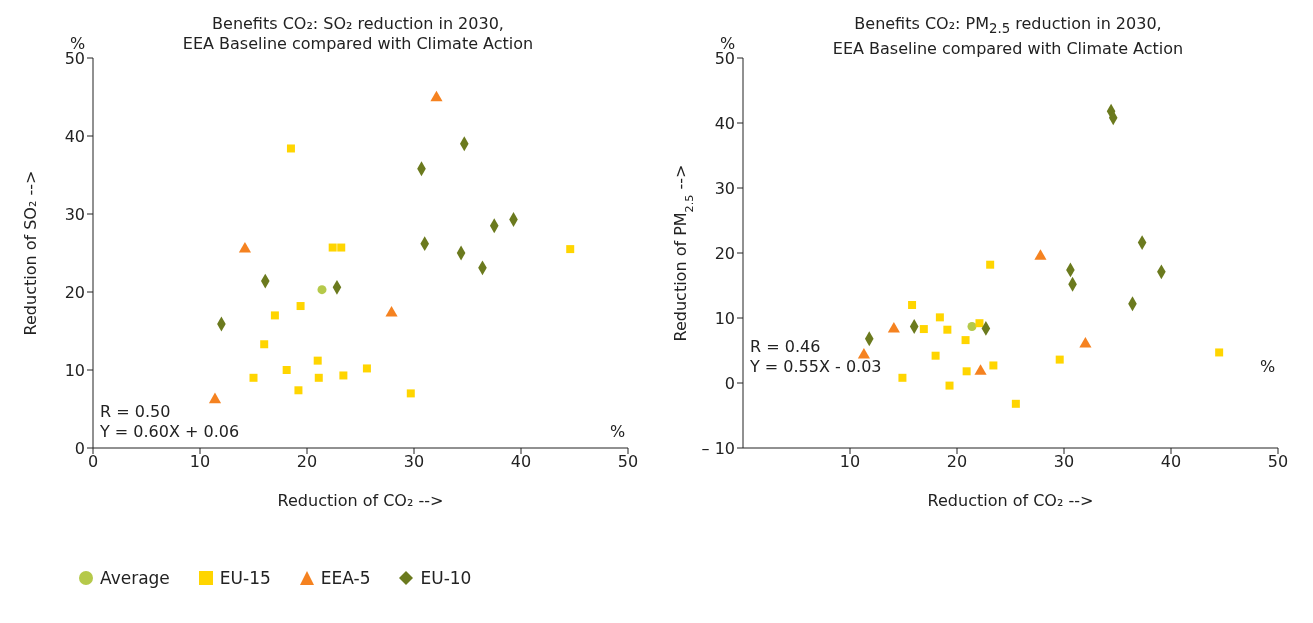  I want to click on legend-label: EEA-5, so click(345, 578).